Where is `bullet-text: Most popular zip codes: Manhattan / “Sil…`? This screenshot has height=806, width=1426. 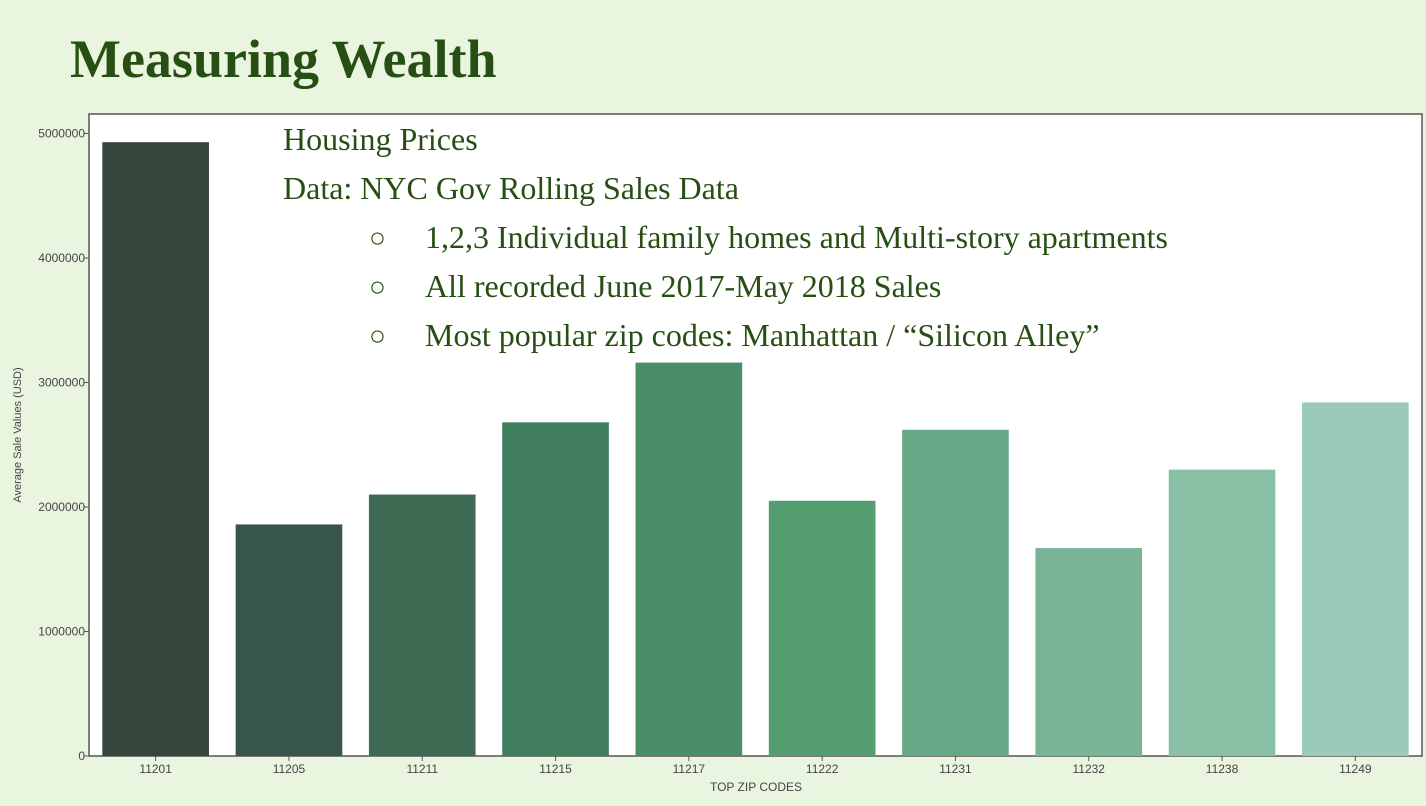 bullet-text: Most popular zip codes: Manhattan / “Sil… is located at coordinates (762, 335).